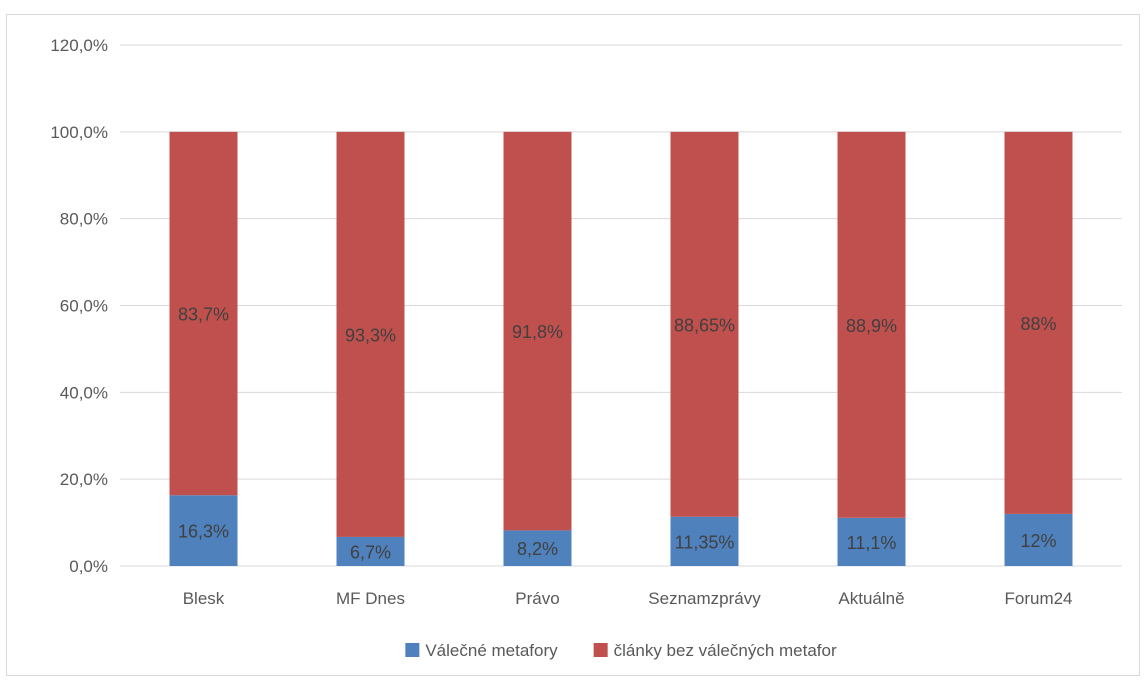 The height and width of the screenshot is (680, 1148). I want to click on y-tick-label: 80,0%, so click(84, 219).